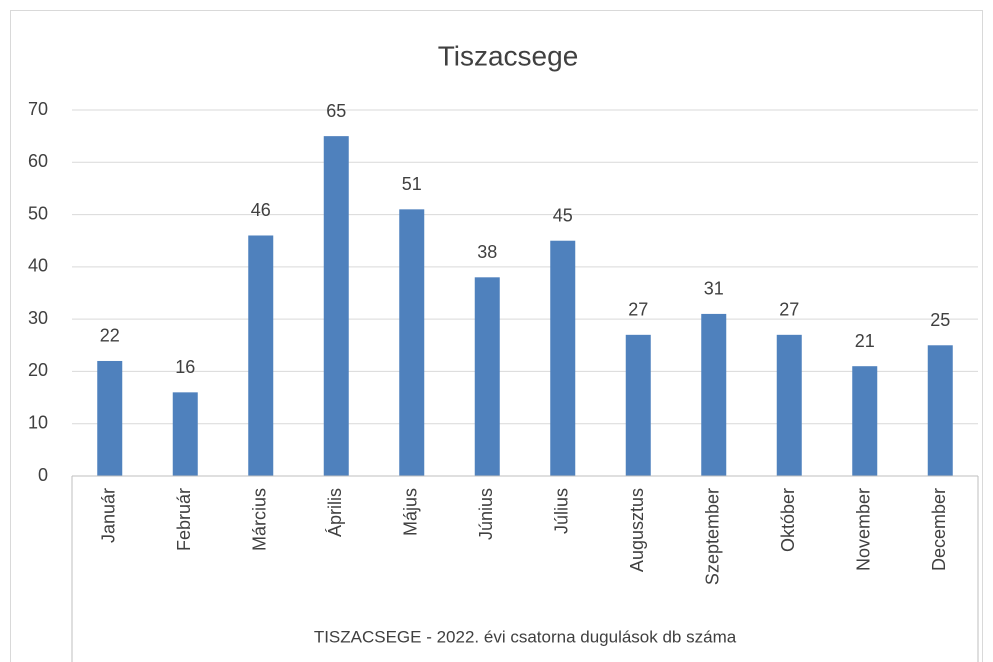  What do you see at coordinates (109, 515) in the screenshot?
I see `x-tick-label: Január` at bounding box center [109, 515].